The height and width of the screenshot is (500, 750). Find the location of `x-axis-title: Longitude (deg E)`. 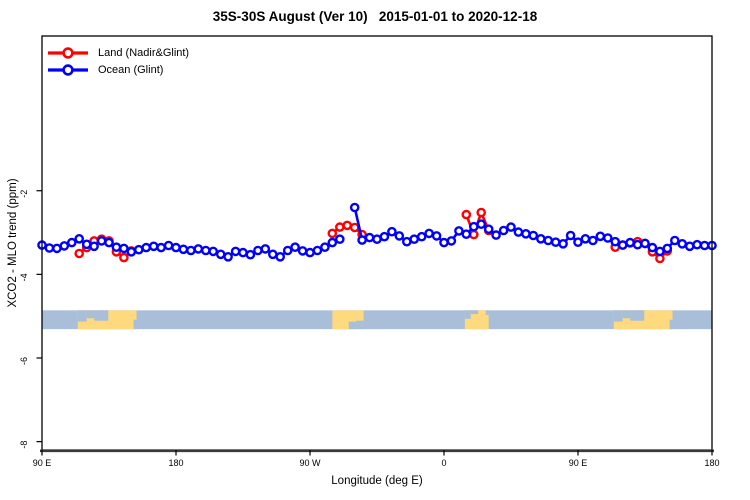

x-axis-title: Longitude (deg E) is located at coordinates (377, 481).